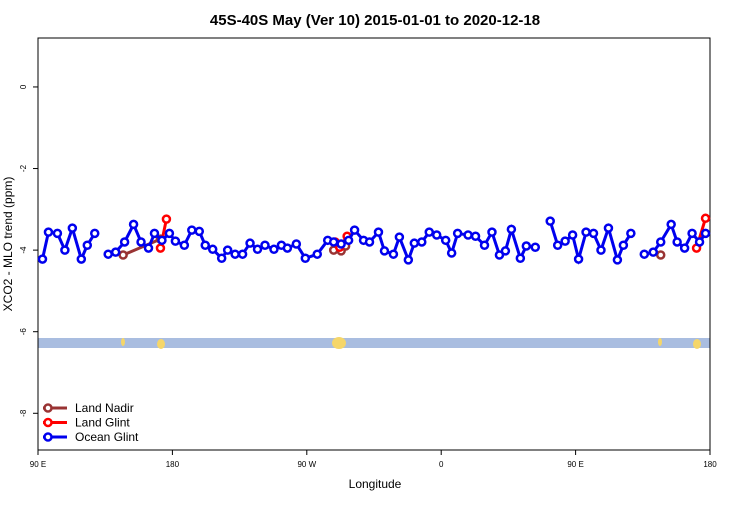 This screenshot has height=505, width=750. What do you see at coordinates (104, 408) in the screenshot?
I see `legend-label: Land Nadir` at bounding box center [104, 408].